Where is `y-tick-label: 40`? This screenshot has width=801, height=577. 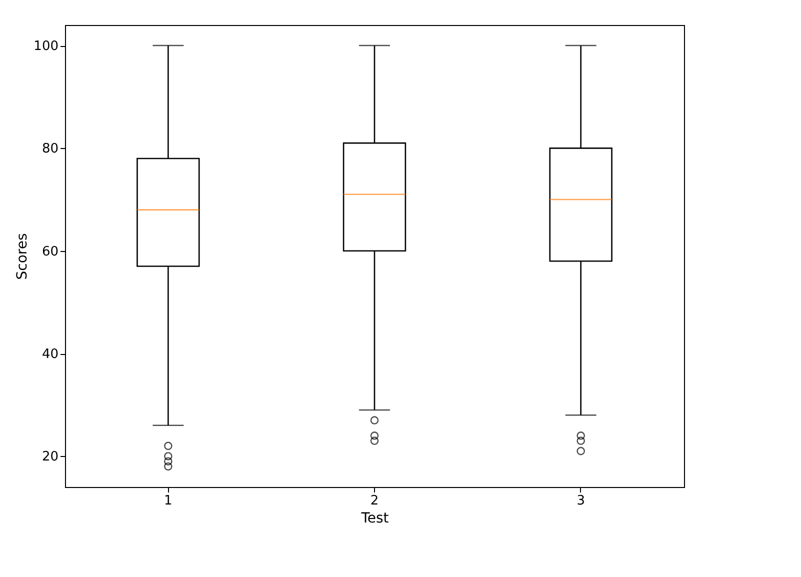
y-tick-label: 40 is located at coordinates (50, 354).